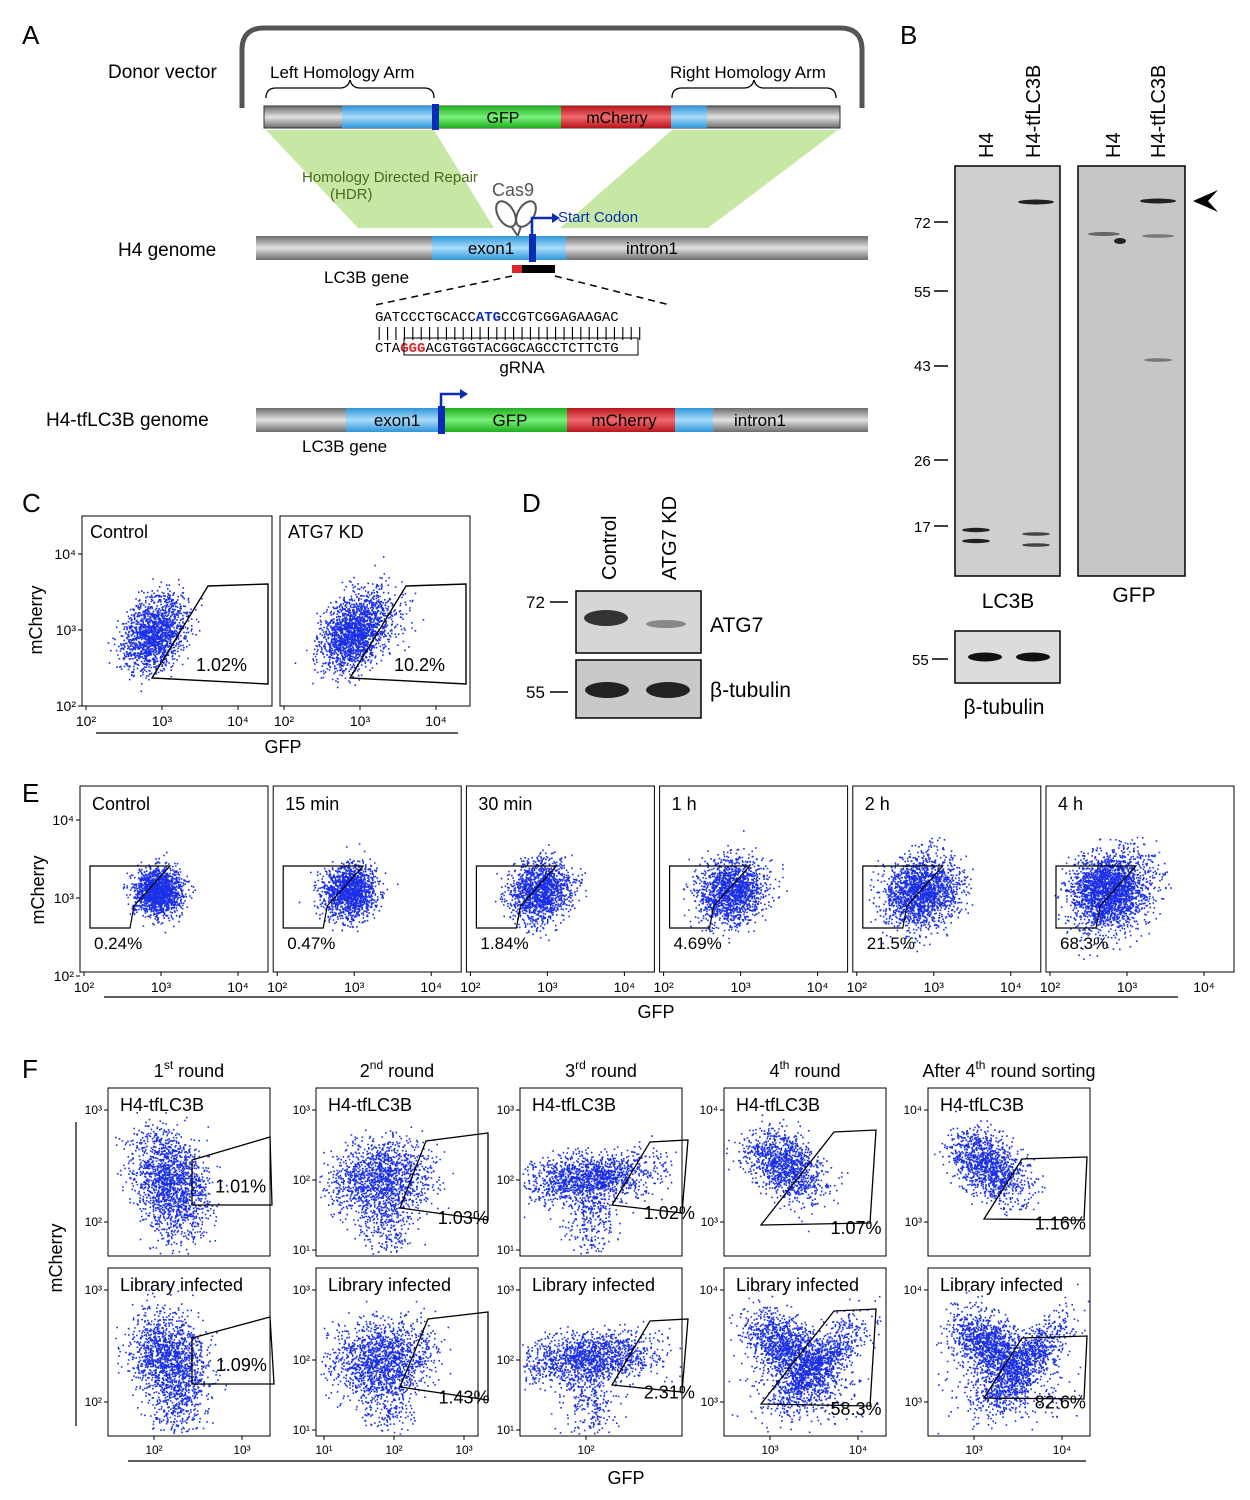 Image resolution: width=1250 pixels, height=1500 pixels. Describe the element at coordinates (1070, 804) in the screenshot. I see `plot-title: 4 h` at that location.